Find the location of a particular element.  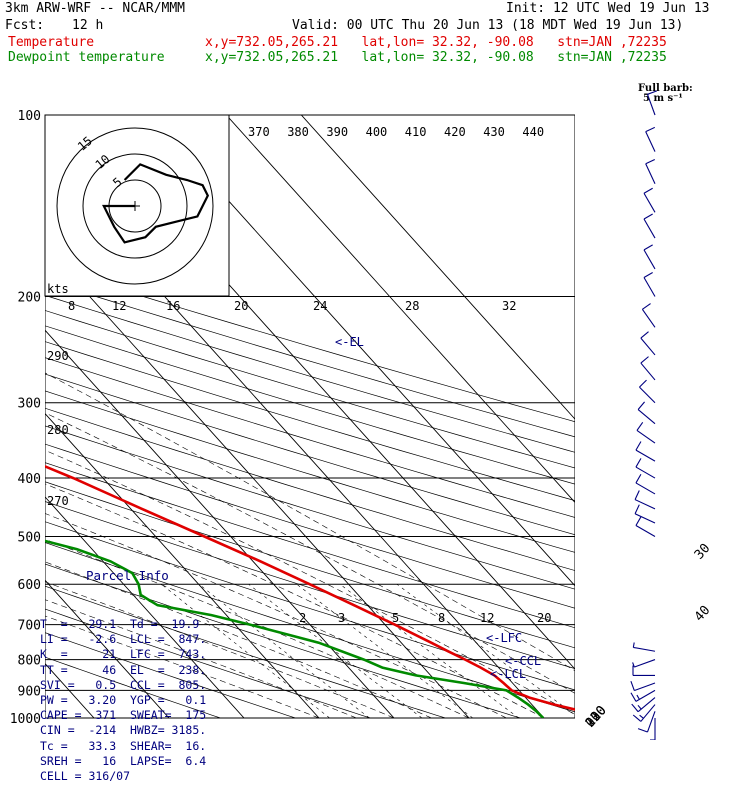

parcel-markers: <-EL <-LFC <-CCL<-LCL is located at coordinates (438, 508).